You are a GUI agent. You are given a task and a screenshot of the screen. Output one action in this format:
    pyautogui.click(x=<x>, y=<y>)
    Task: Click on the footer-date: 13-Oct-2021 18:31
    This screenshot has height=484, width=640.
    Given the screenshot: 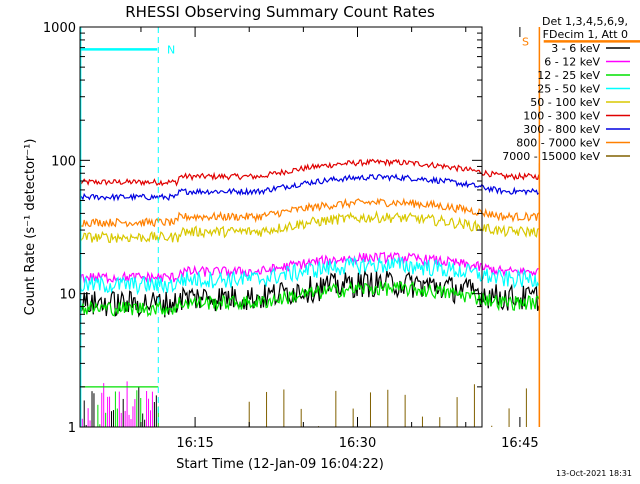 What is the action you would take?
    pyautogui.click(x=594, y=473)
    